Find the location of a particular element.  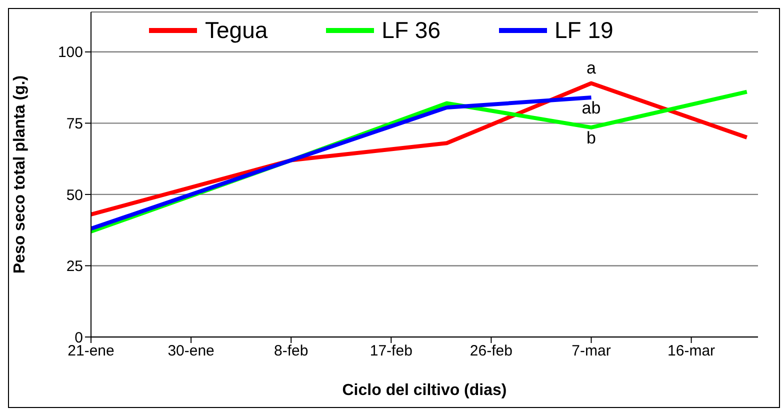

legend-label: LF 19 is located at coordinates (584, 30).